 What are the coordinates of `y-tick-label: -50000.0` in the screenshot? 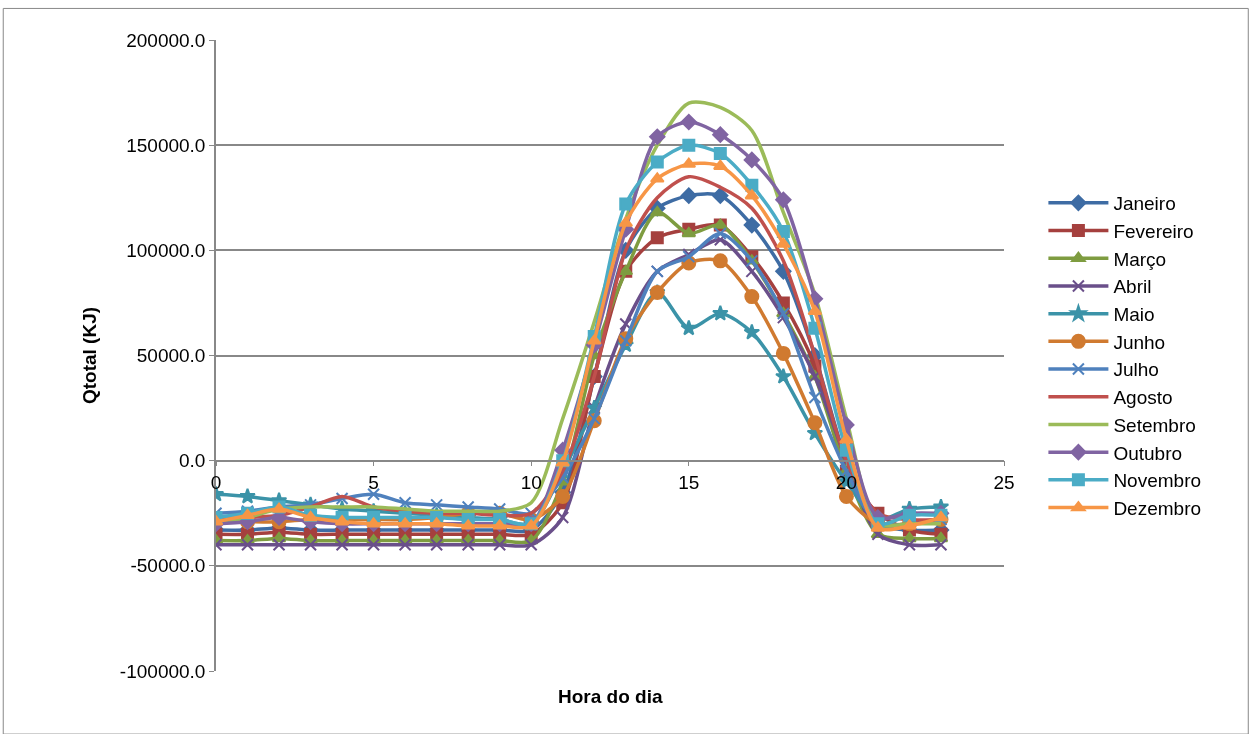 It's located at (168, 566).